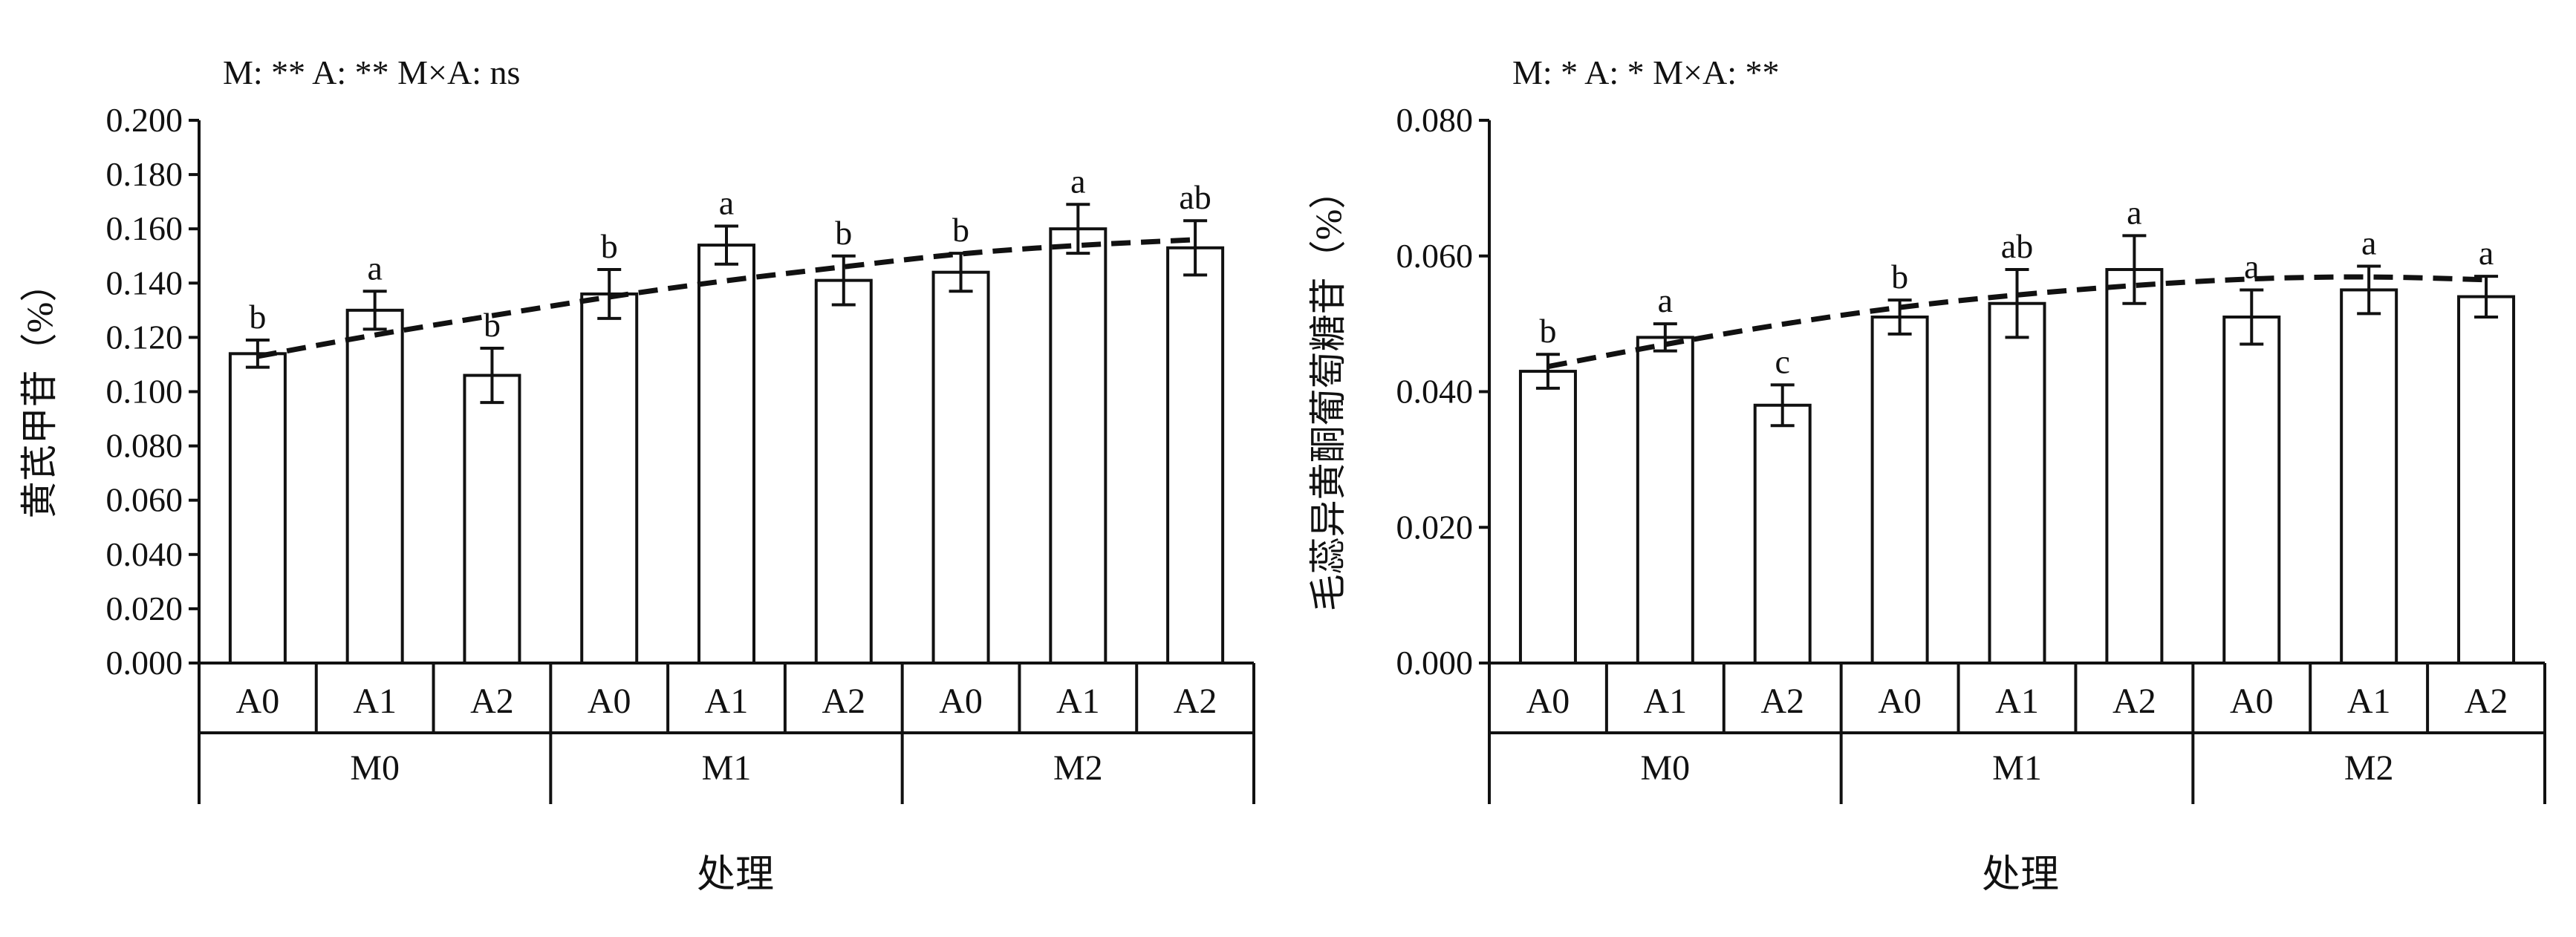  What do you see at coordinates (145, 120) in the screenshot?
I see `y-tick-label: 0.200` at bounding box center [145, 120].